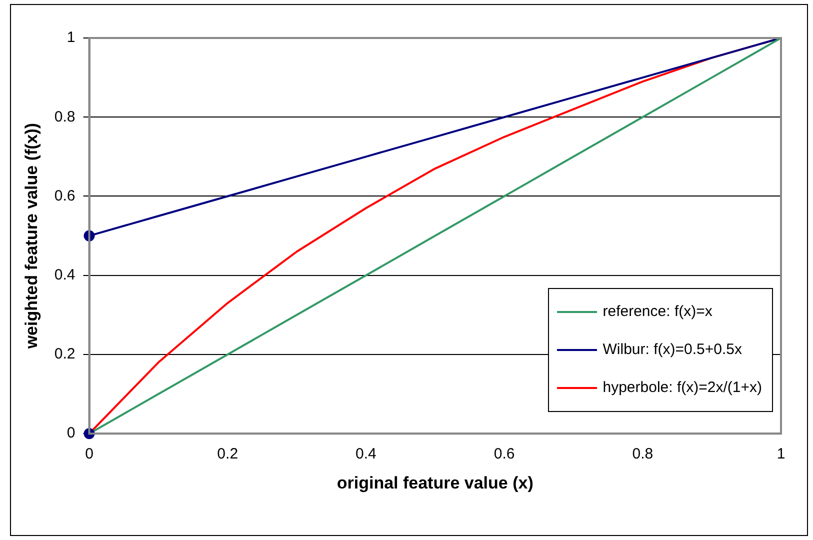 The width and height of the screenshot is (813, 540). What do you see at coordinates (682, 387) in the screenshot?
I see `legend-label: hyperbole: f(x)=2x/(1+x)` at bounding box center [682, 387].